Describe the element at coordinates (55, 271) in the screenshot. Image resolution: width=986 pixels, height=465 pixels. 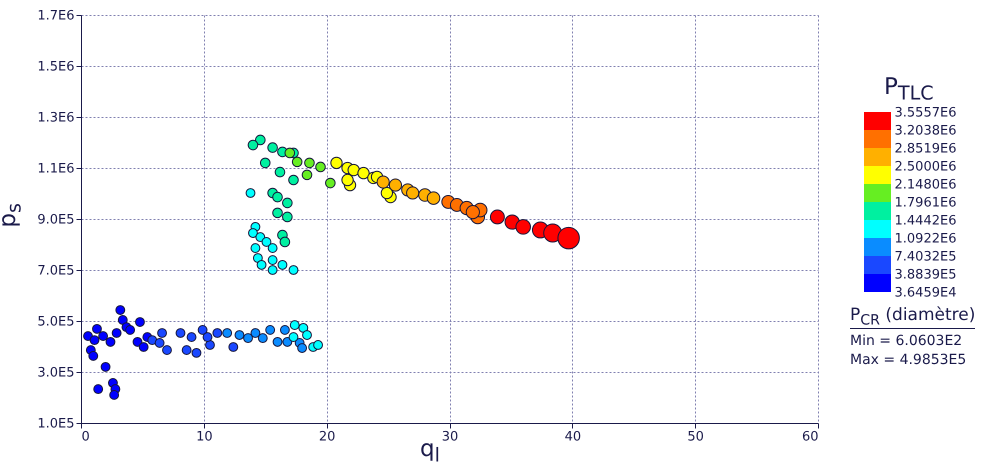
I see `y-tick-label: 7.0E5` at that location.